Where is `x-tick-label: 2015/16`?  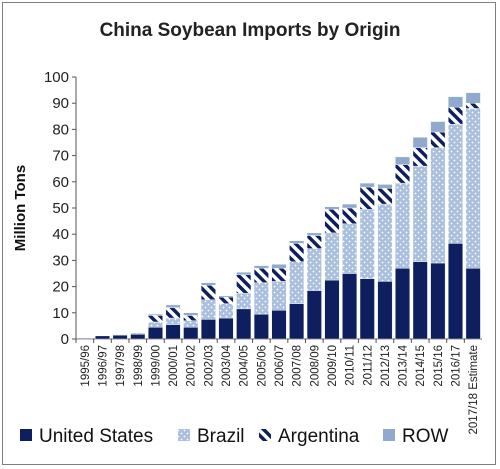
x-tick-label: 2015/16 is located at coordinates (439, 366).